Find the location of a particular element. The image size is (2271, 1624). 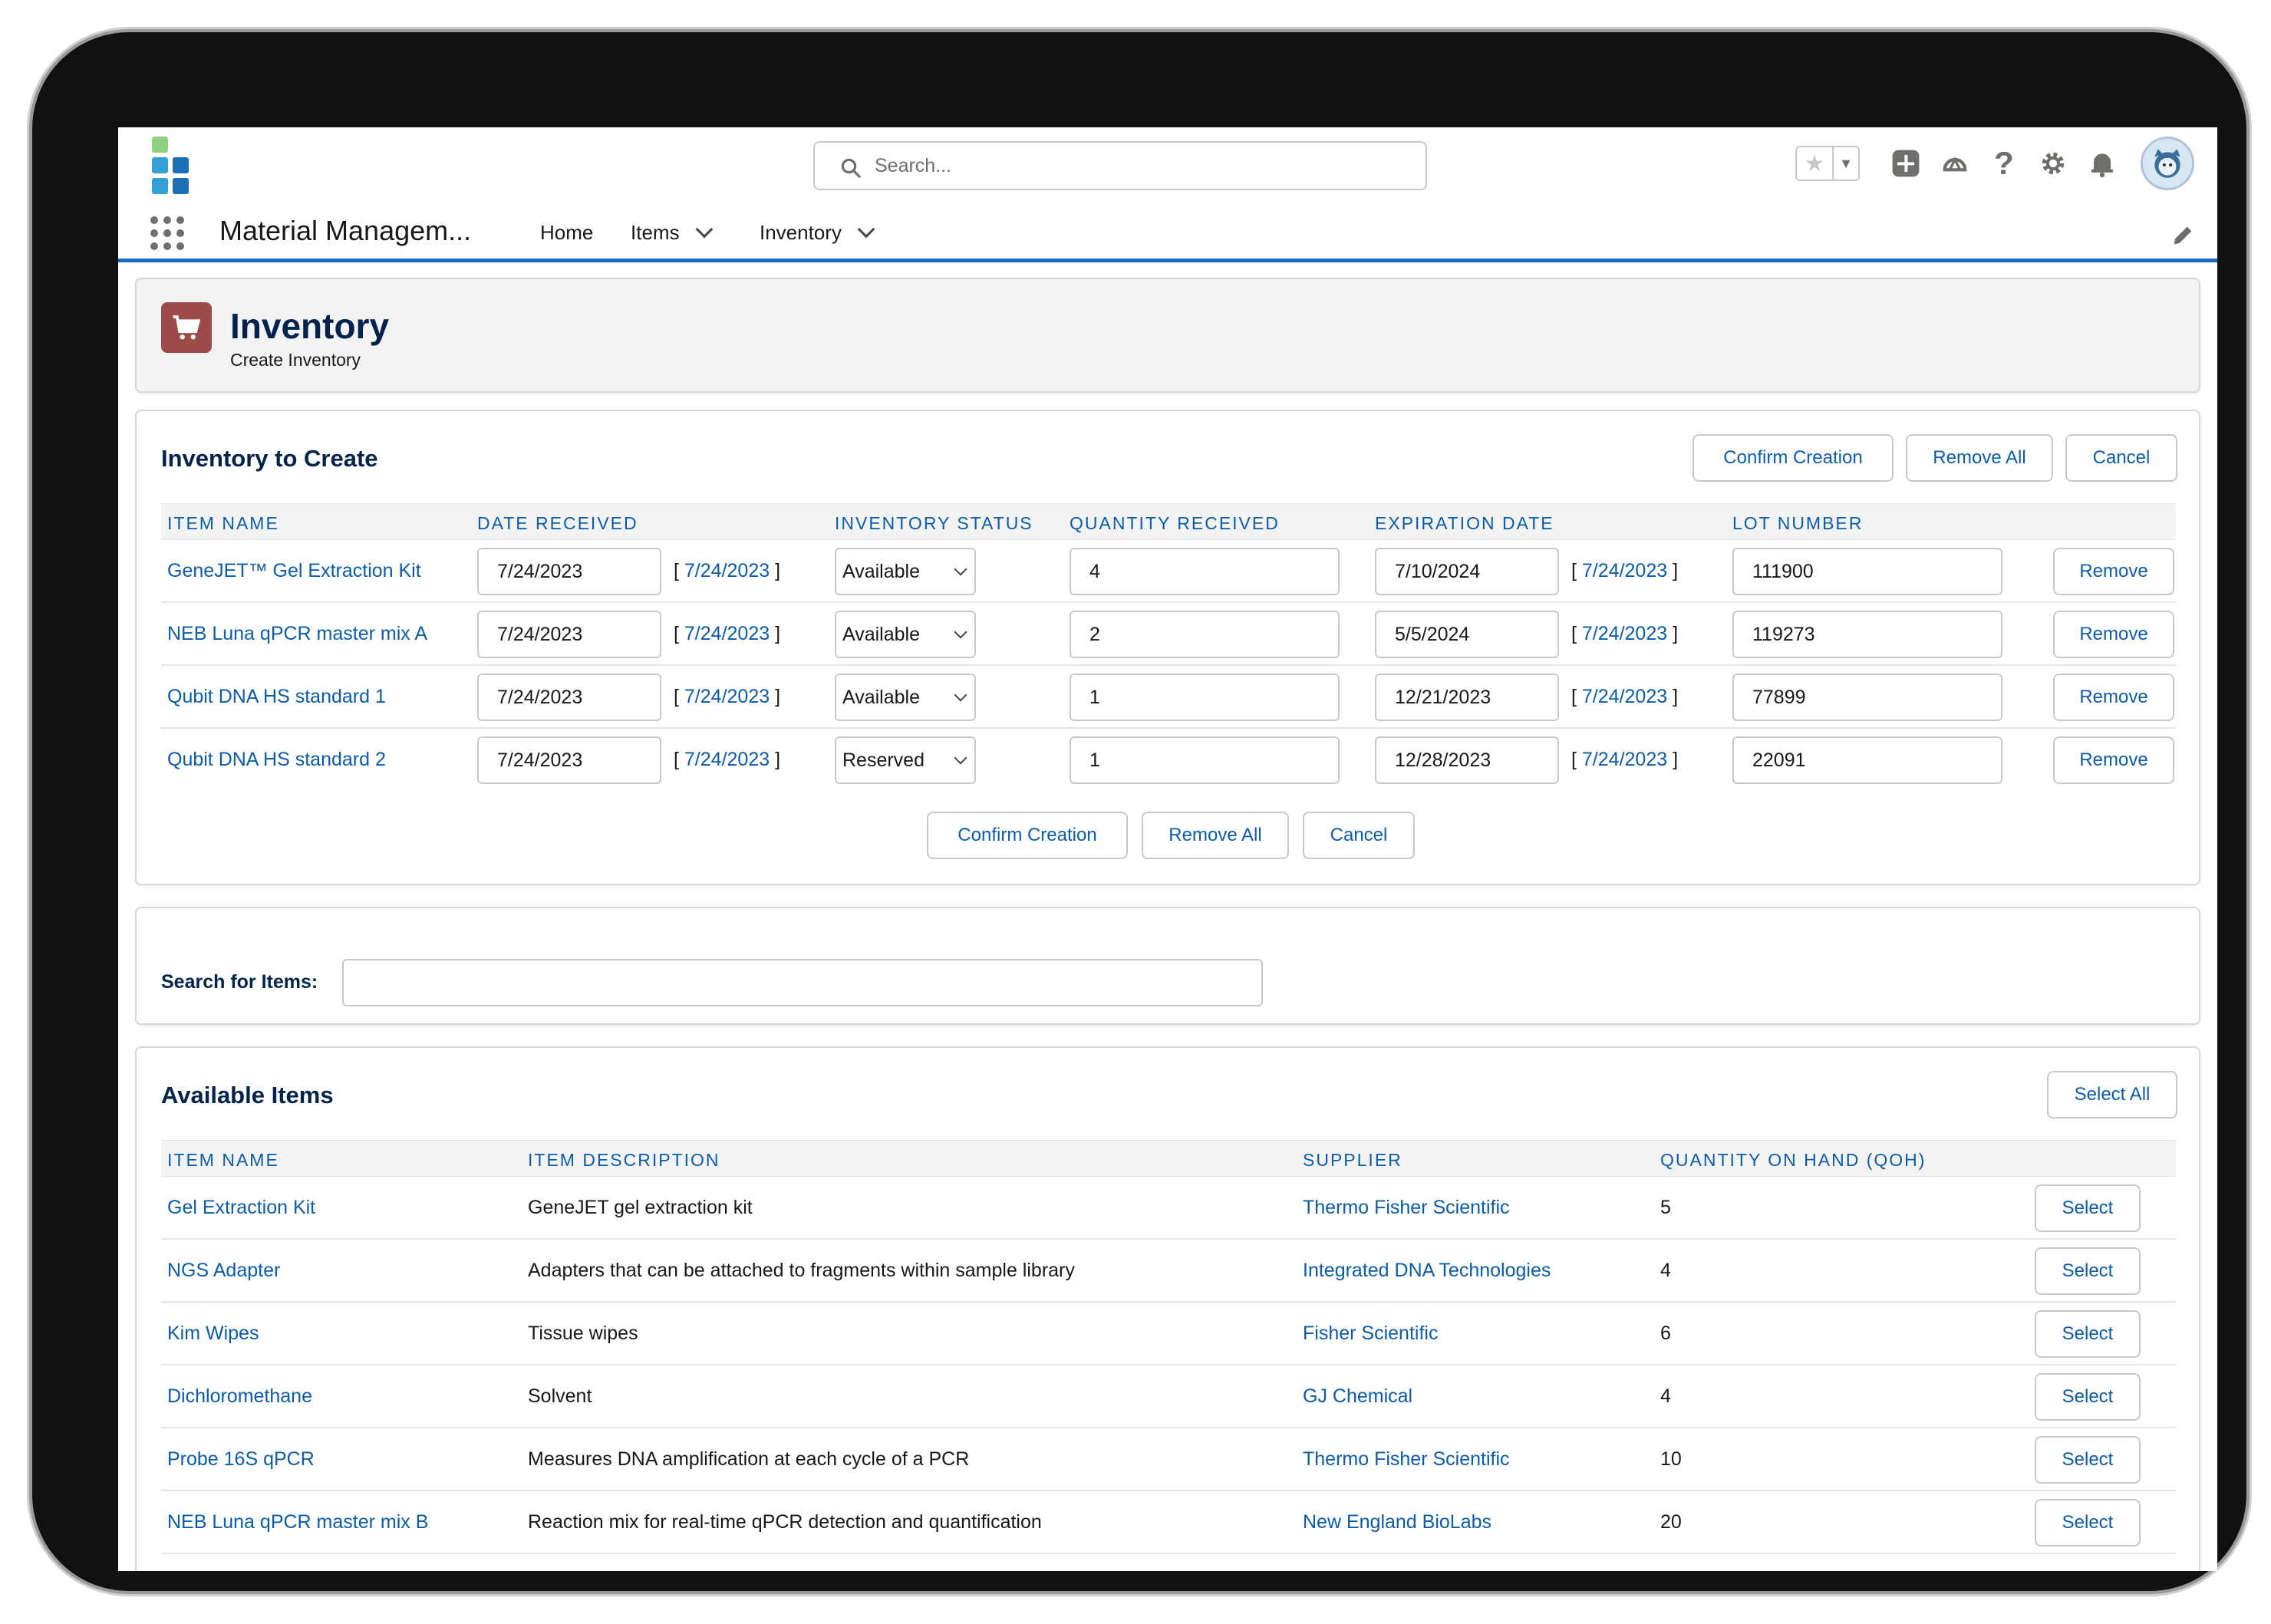

nav-item-items: Items is located at coordinates (672, 232).